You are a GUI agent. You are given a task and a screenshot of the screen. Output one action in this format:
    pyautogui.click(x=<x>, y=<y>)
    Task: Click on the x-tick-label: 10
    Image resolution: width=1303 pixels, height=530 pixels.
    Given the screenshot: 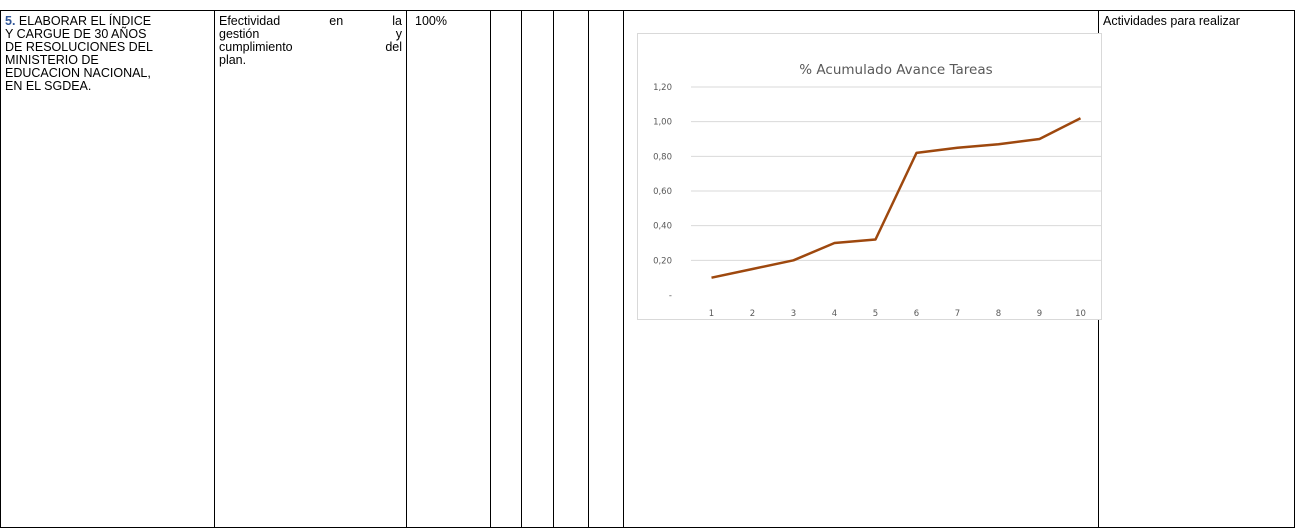 What is the action you would take?
    pyautogui.click(x=1080, y=314)
    